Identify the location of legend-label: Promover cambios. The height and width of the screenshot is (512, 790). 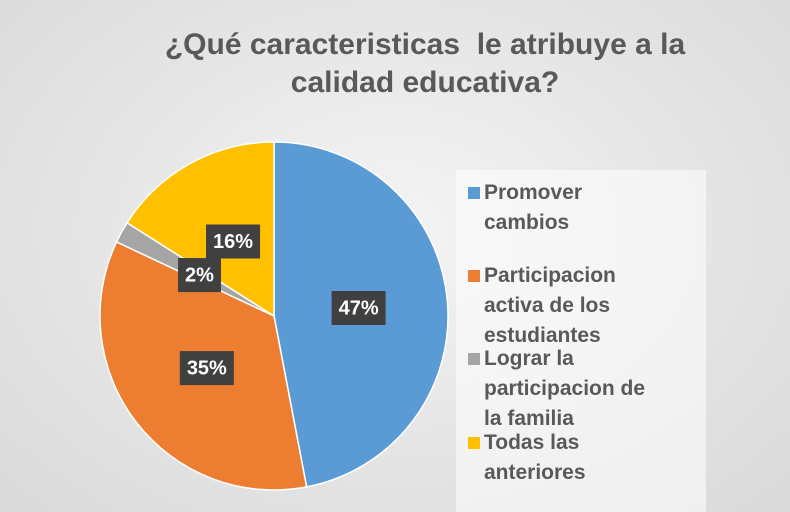
(533, 207).